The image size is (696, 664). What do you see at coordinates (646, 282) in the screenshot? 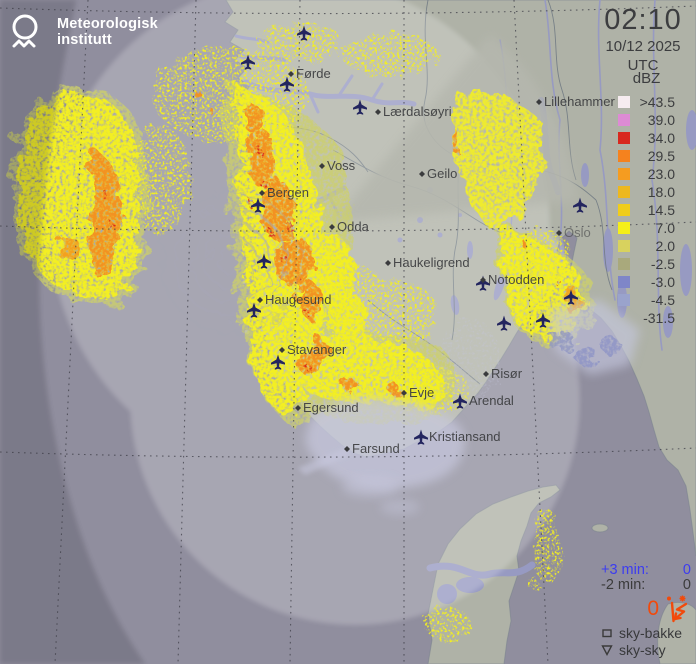
I see `dbz-level-row: -3.0` at bounding box center [646, 282].